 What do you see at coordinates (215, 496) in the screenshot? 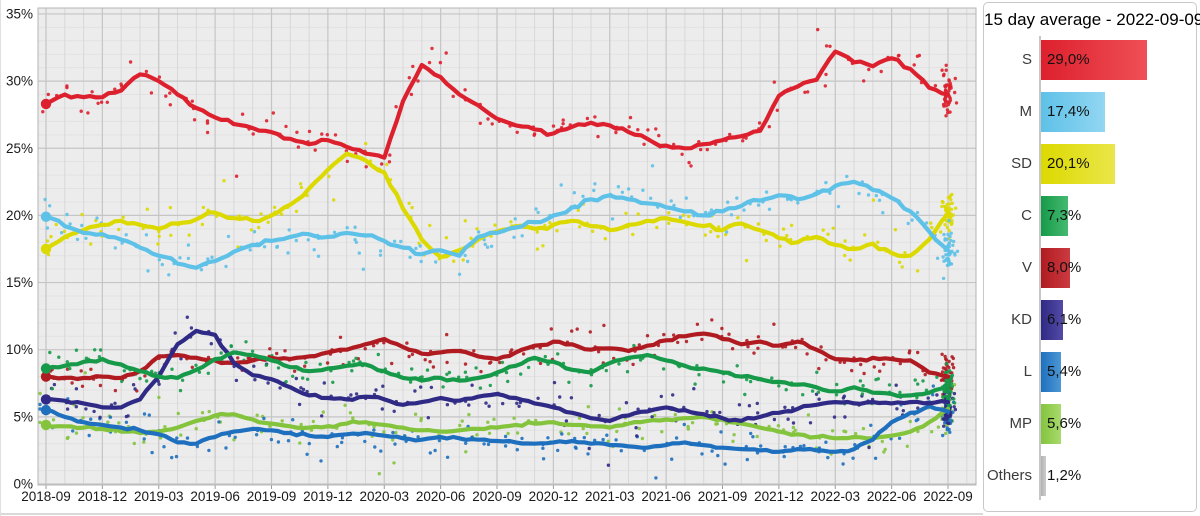
I see `x-axis-tick-label: 2019-06` at bounding box center [215, 496].